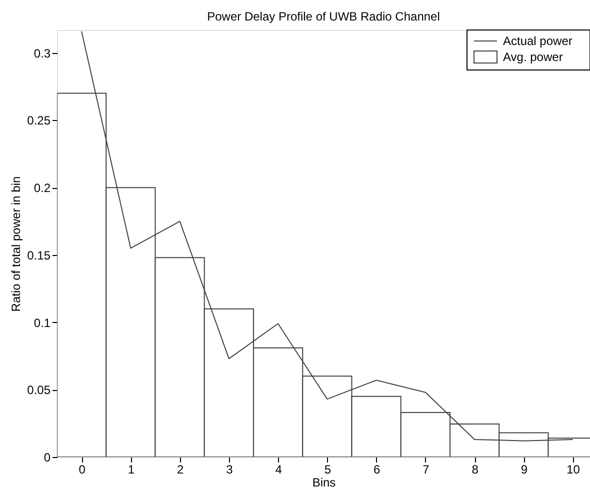 The height and width of the screenshot is (488, 590). What do you see at coordinates (180, 469) in the screenshot?
I see `x-tick-label: 2` at bounding box center [180, 469].